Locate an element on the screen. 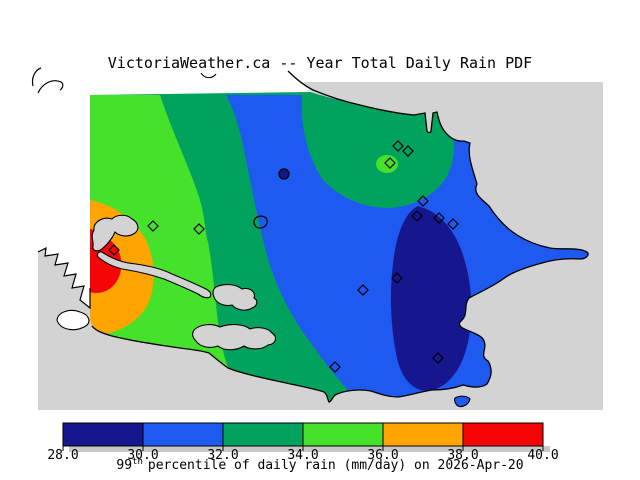 The height and width of the screenshot is (480, 640). colorbar-tick-label: 36.0 is located at coordinates (382, 455).